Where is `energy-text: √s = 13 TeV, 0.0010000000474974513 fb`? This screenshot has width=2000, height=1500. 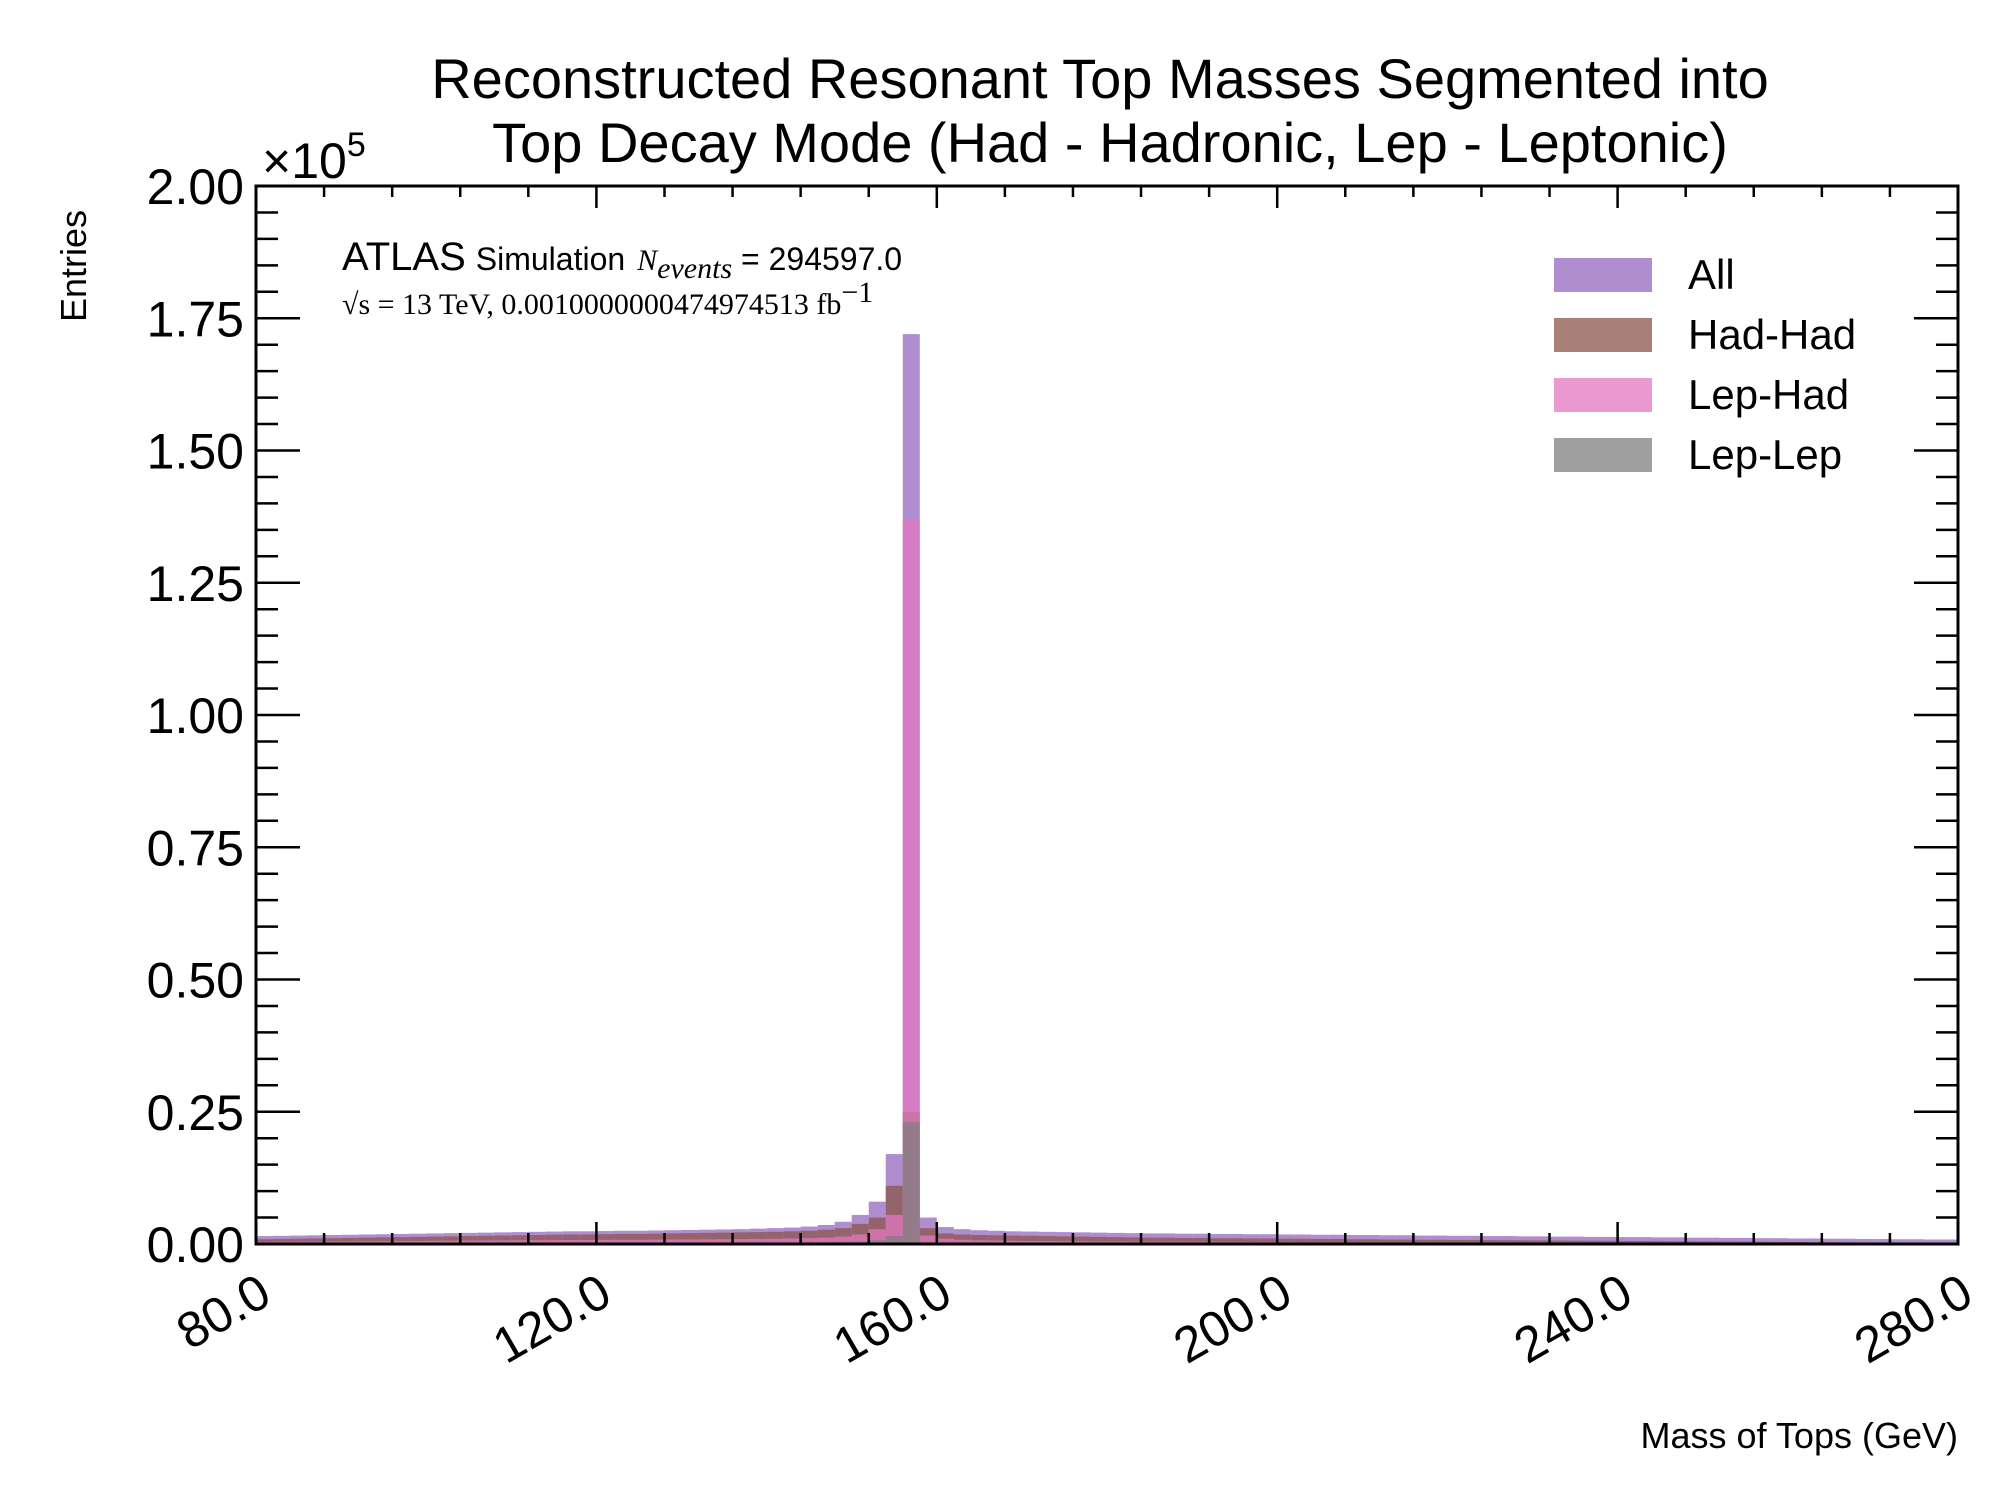
energy-text: √s = 13 TeV, 0.0010000000474974513 fb is located at coordinates (591, 304).